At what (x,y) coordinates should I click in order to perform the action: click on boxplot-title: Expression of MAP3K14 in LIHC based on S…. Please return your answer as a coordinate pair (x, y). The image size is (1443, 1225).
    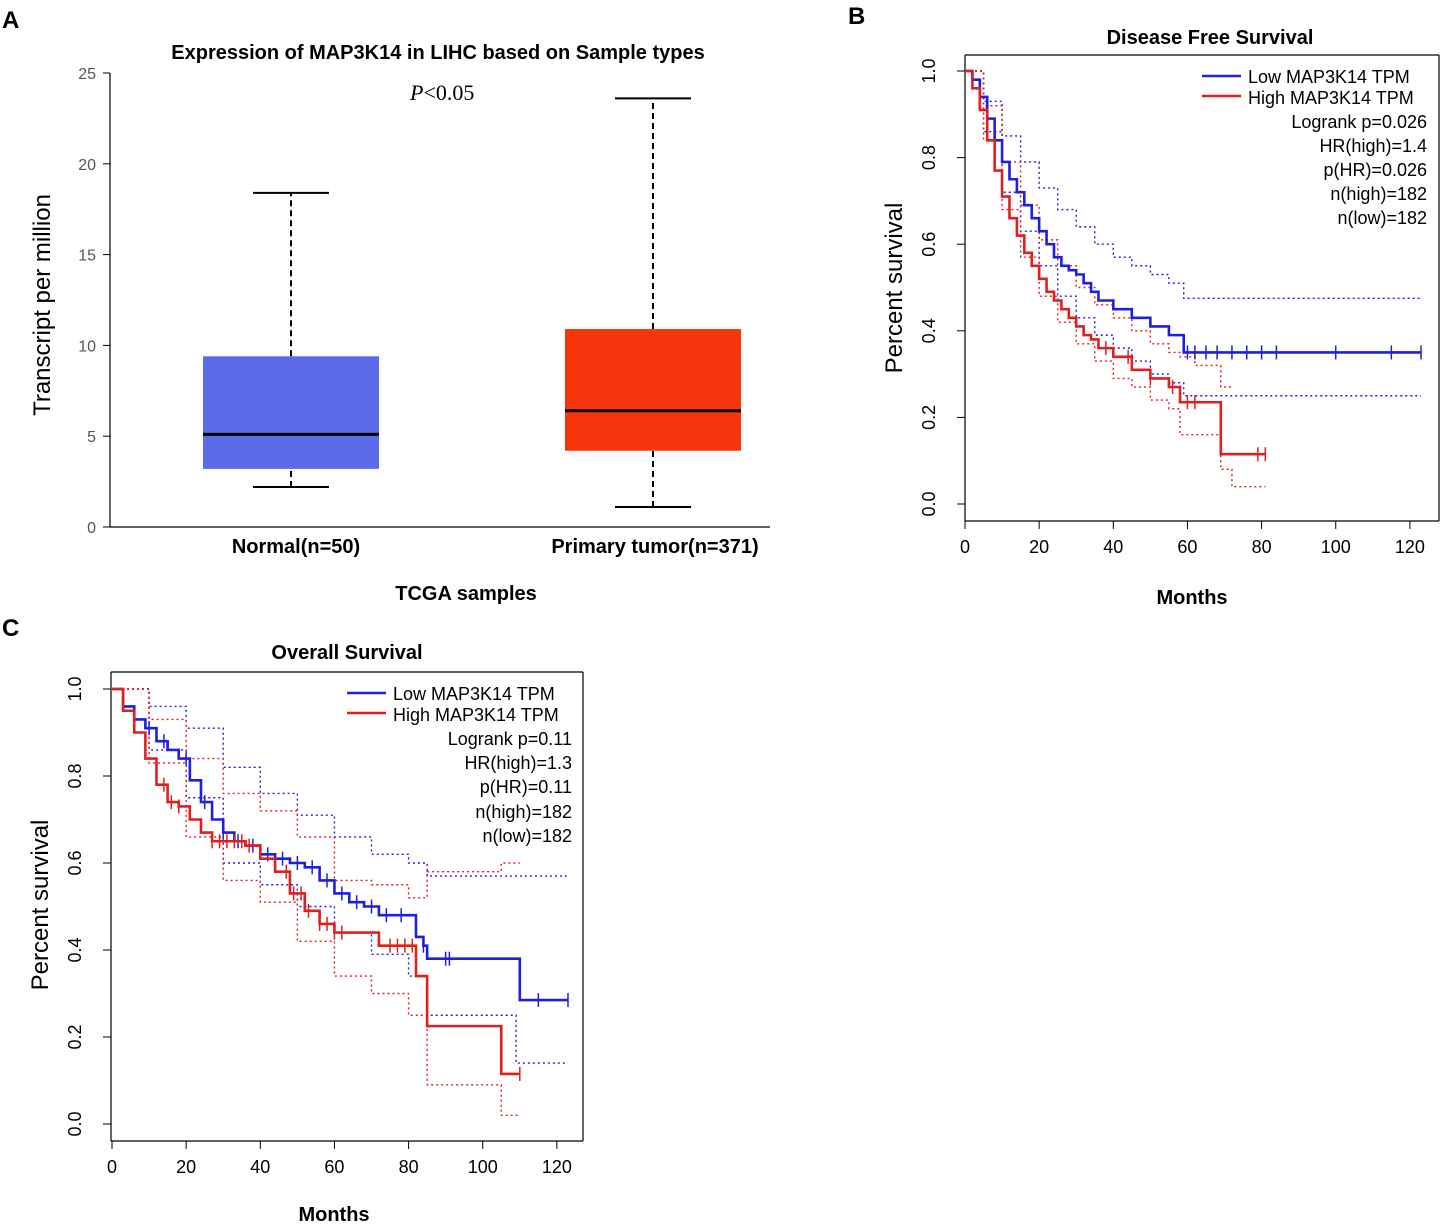
    Looking at the image, I should click on (437, 53).